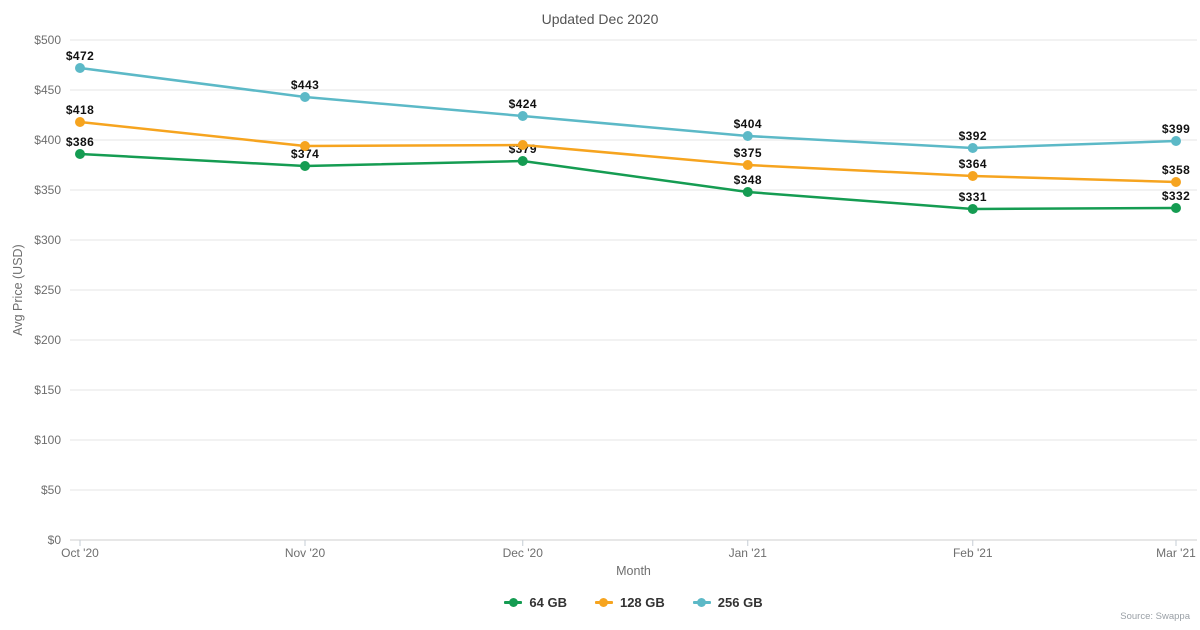  What do you see at coordinates (1176, 553) in the screenshot?
I see `svg-text: Mar '21` at bounding box center [1176, 553].